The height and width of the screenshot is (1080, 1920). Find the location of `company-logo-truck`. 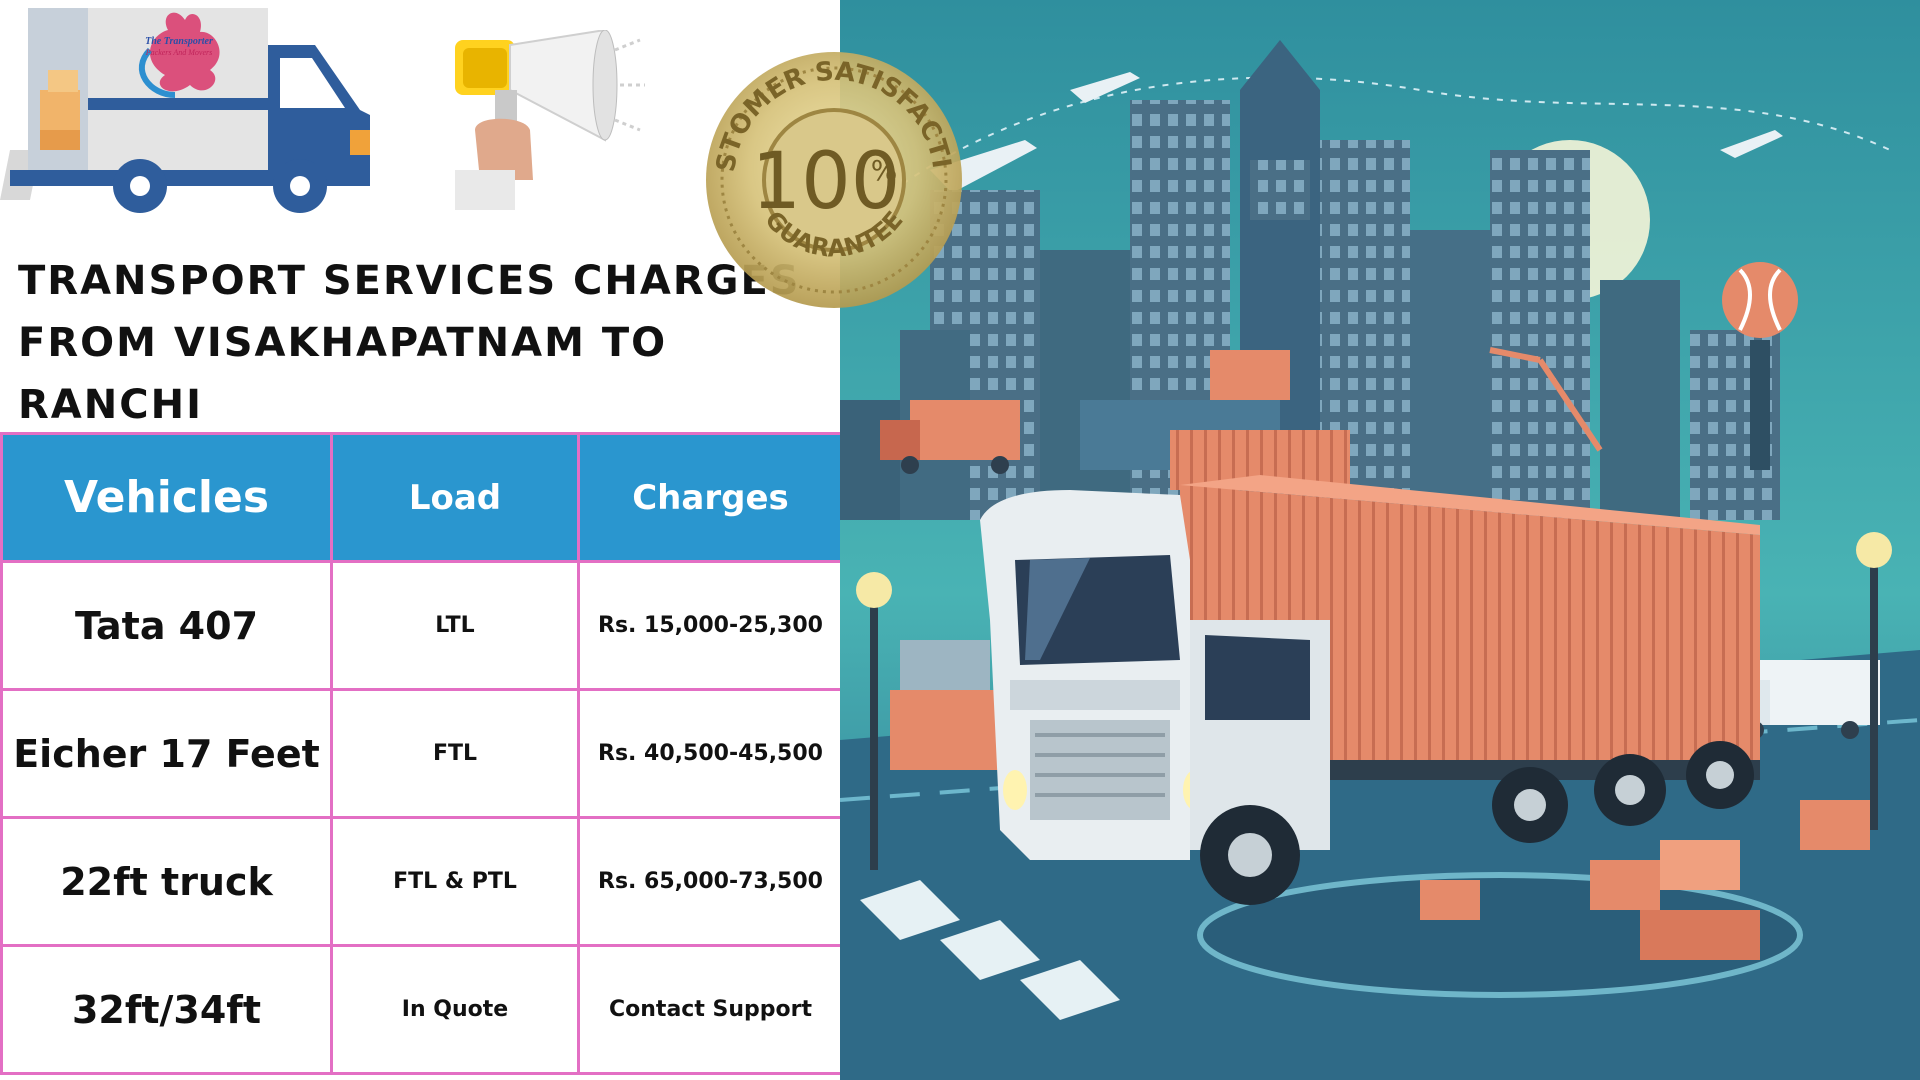

company-logo-truck is located at coordinates (185, 110).